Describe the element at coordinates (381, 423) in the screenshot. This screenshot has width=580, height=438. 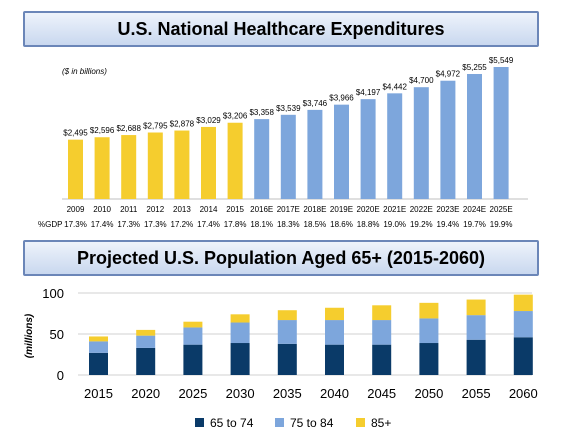
I see `legend-label-2: 85+` at that location.